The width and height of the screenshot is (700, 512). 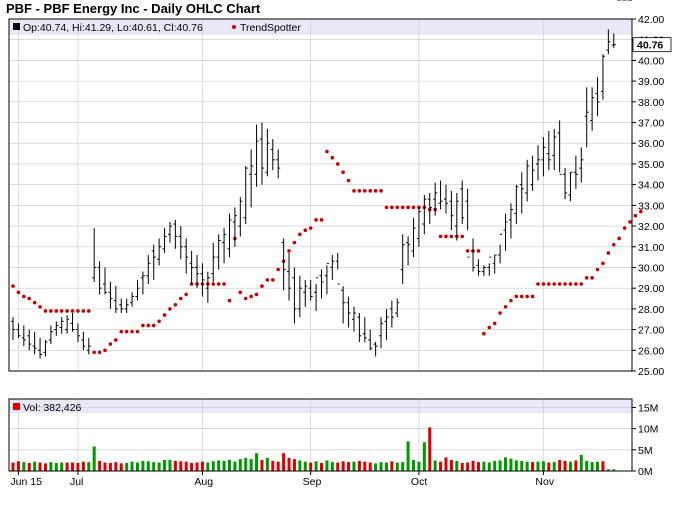 I want to click on volume-tick-label: 15M, so click(x=648, y=408).